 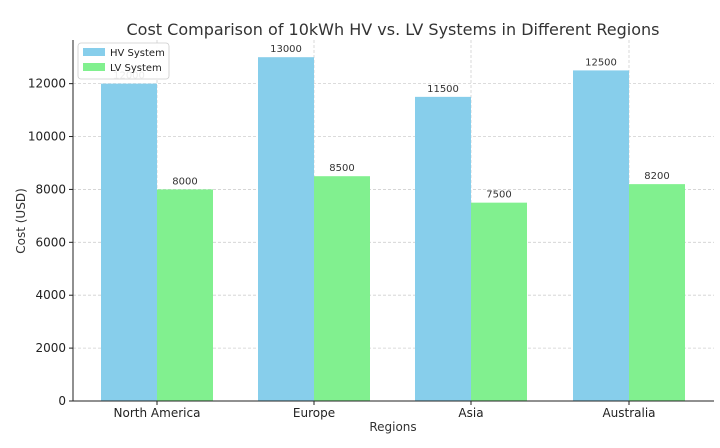 I want to click on y-tick-label: 2000, so click(x=50, y=348).